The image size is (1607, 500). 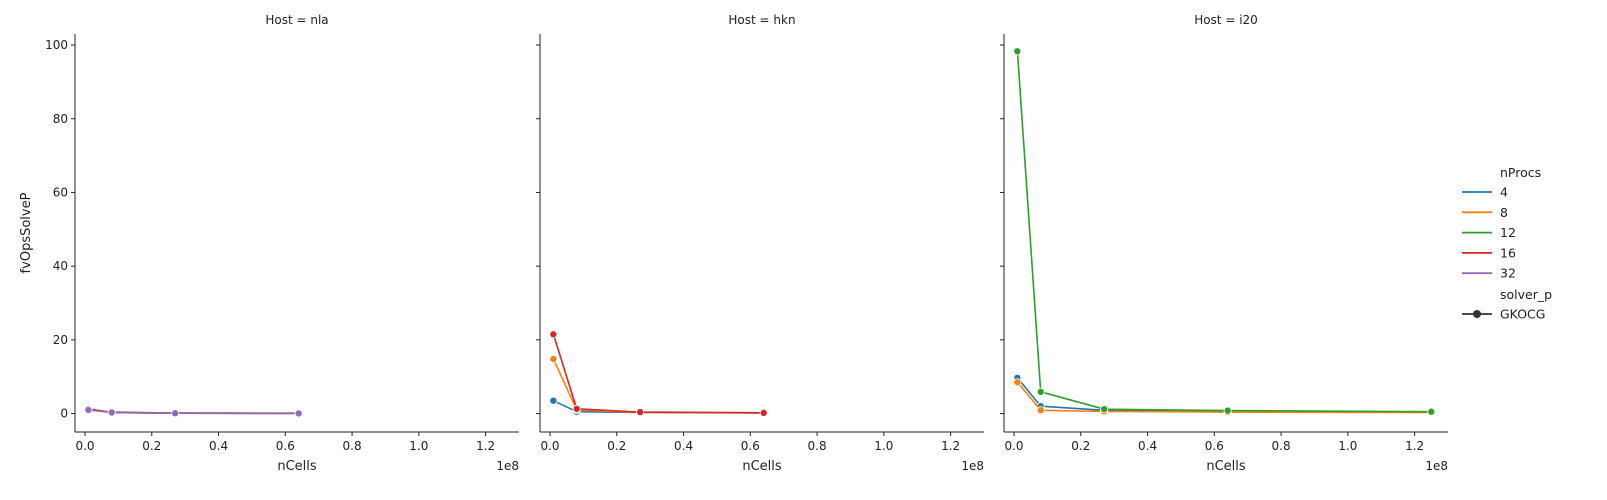 I want to click on y-tick-label: 100, so click(x=56, y=45).